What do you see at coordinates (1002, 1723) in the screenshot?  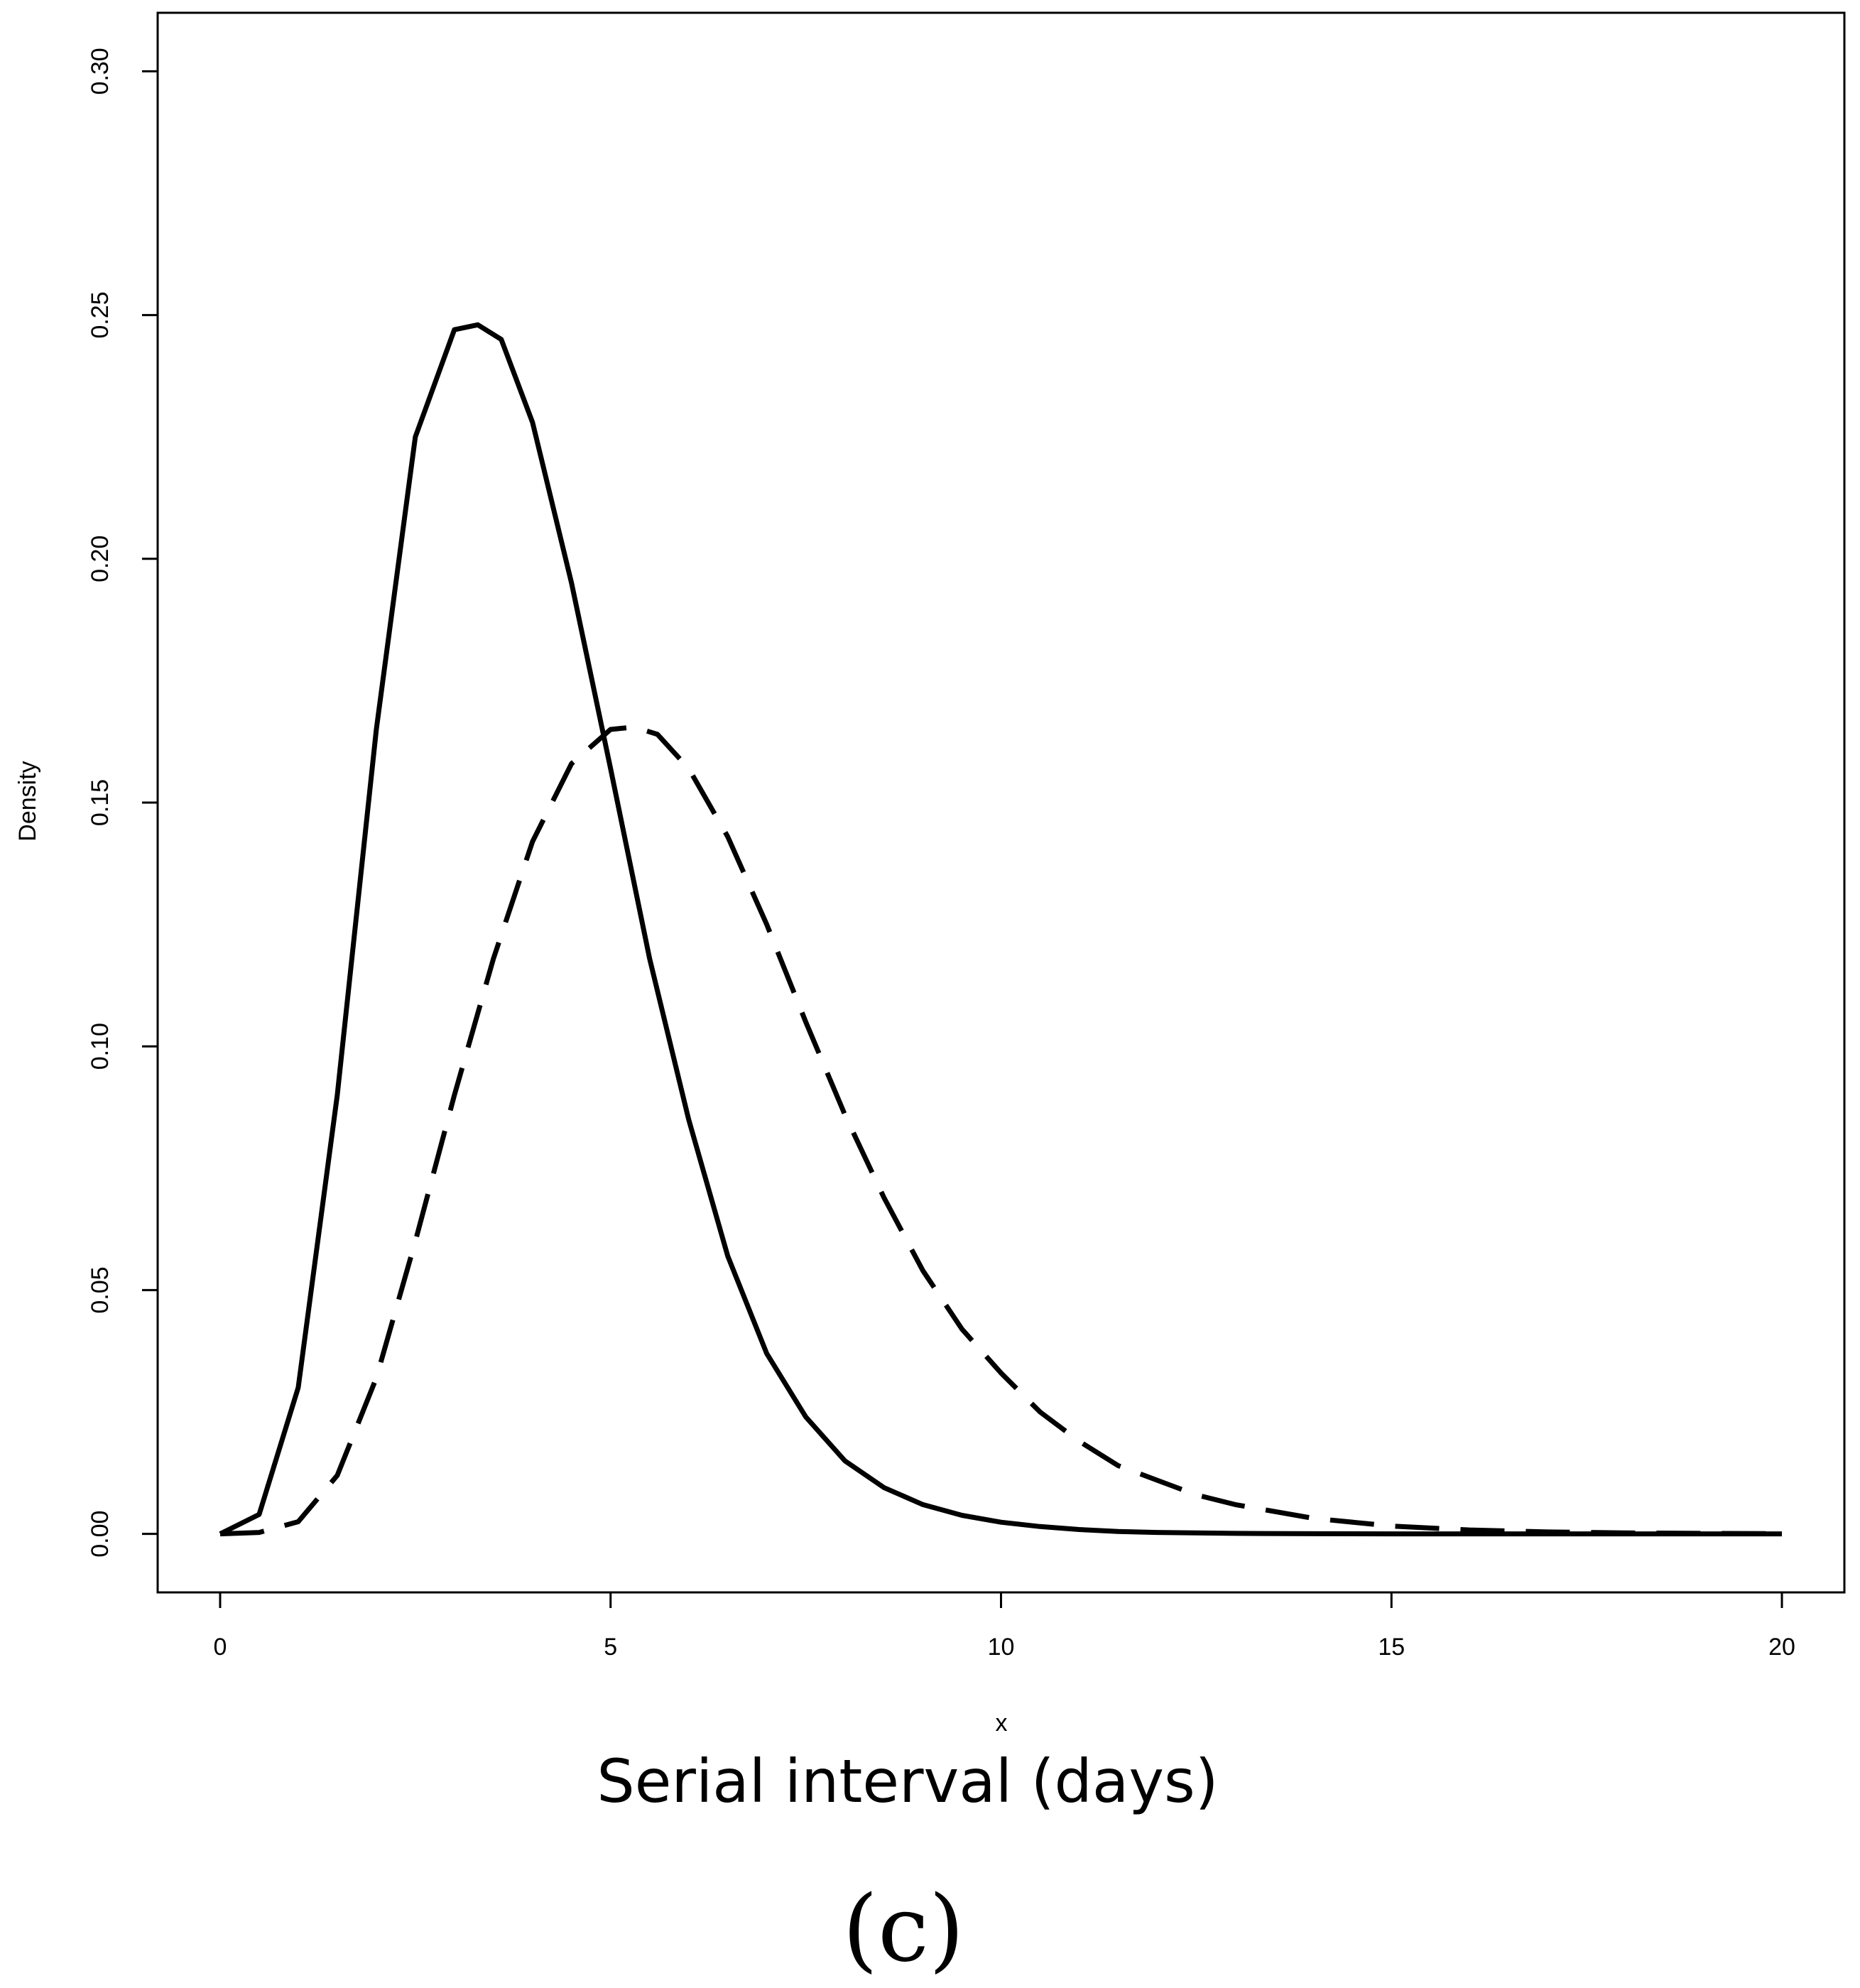 I see `x-axis-label: x` at bounding box center [1002, 1723].